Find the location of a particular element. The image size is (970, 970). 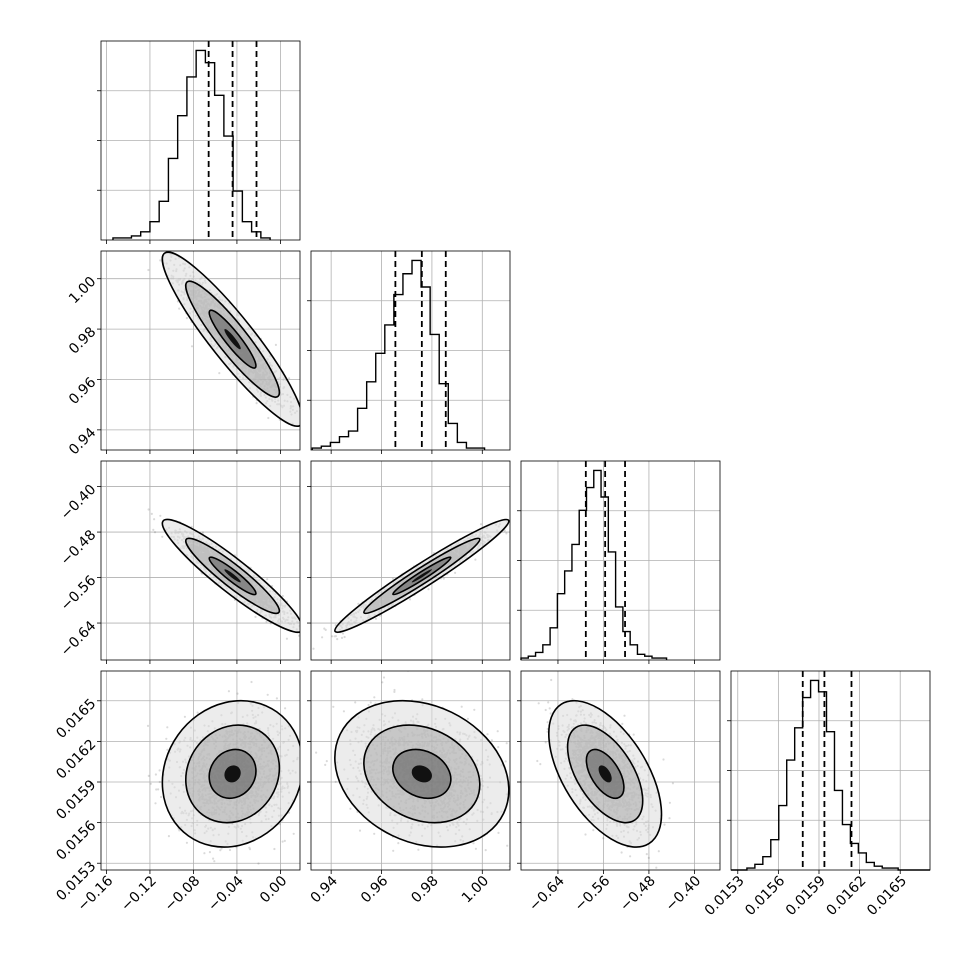

y-tick-label: 0.94 is located at coordinates (82, 441).